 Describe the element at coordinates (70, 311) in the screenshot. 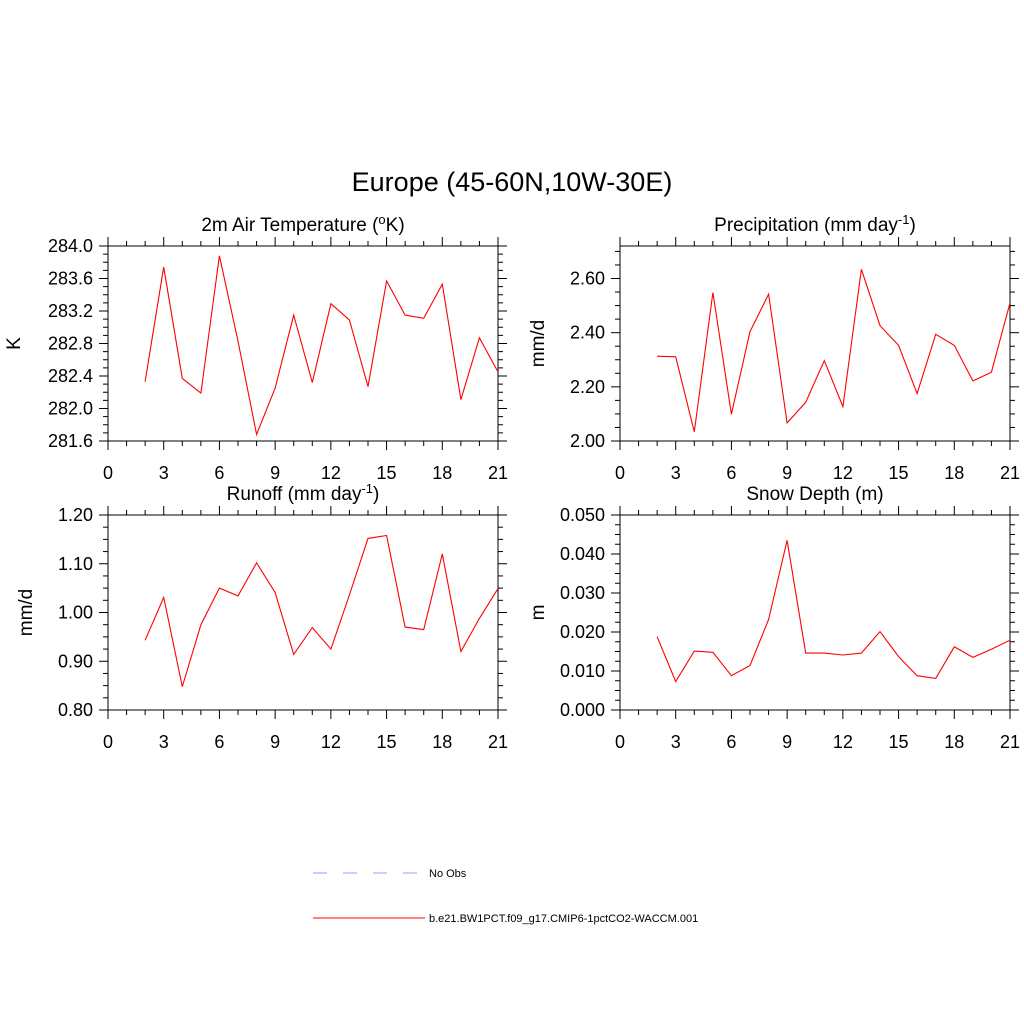

I see `y-tick-label: 283.2` at that location.